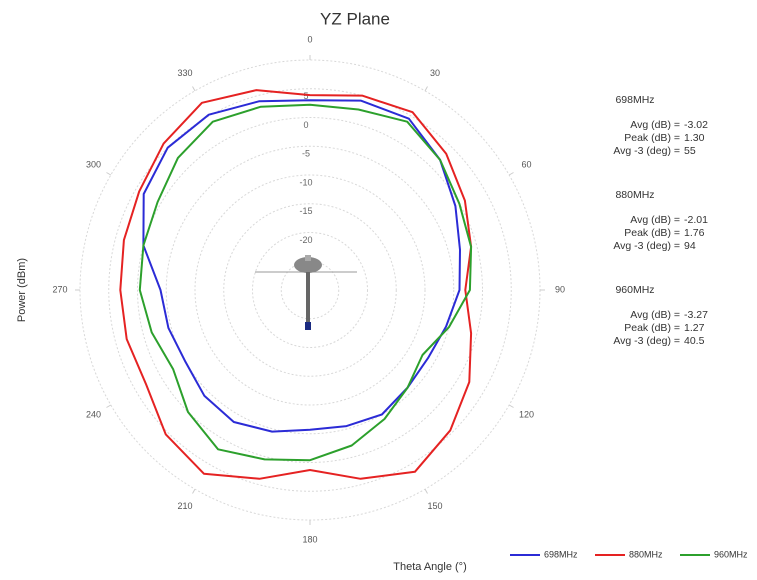 The image size is (757, 580). Describe the element at coordinates (184, 73) in the screenshot. I see `angle-tick-label: 330` at that location.